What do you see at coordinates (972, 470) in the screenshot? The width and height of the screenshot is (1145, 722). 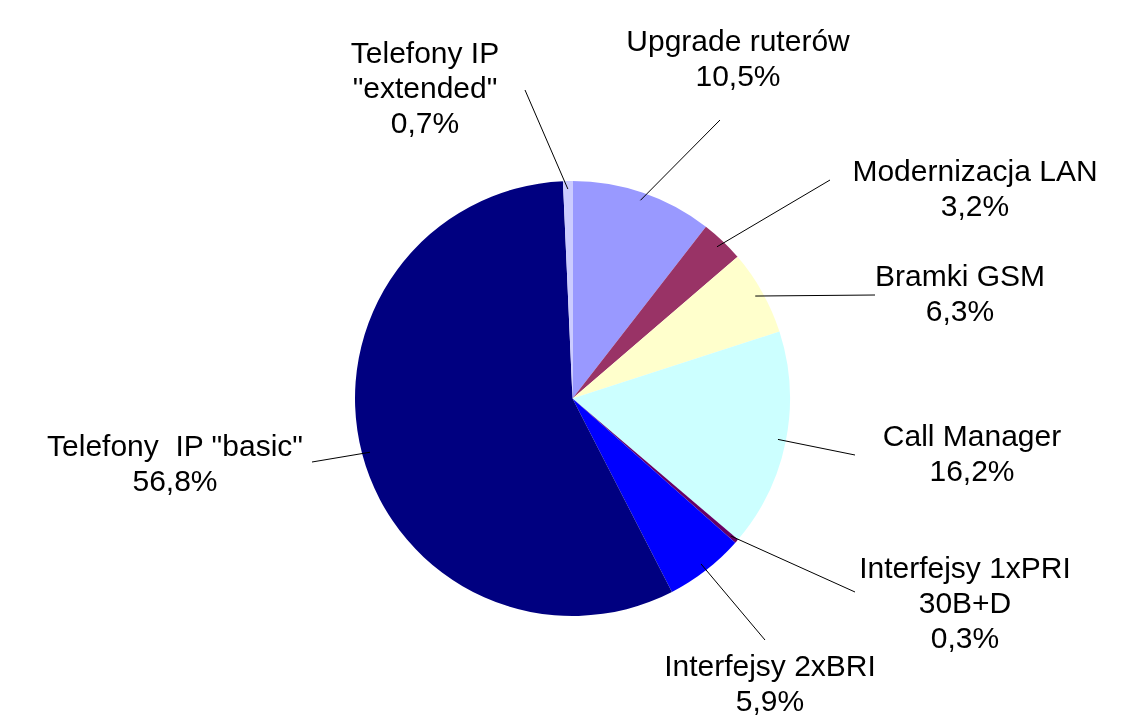 I see `data-label: 16,2%` at bounding box center [972, 470].